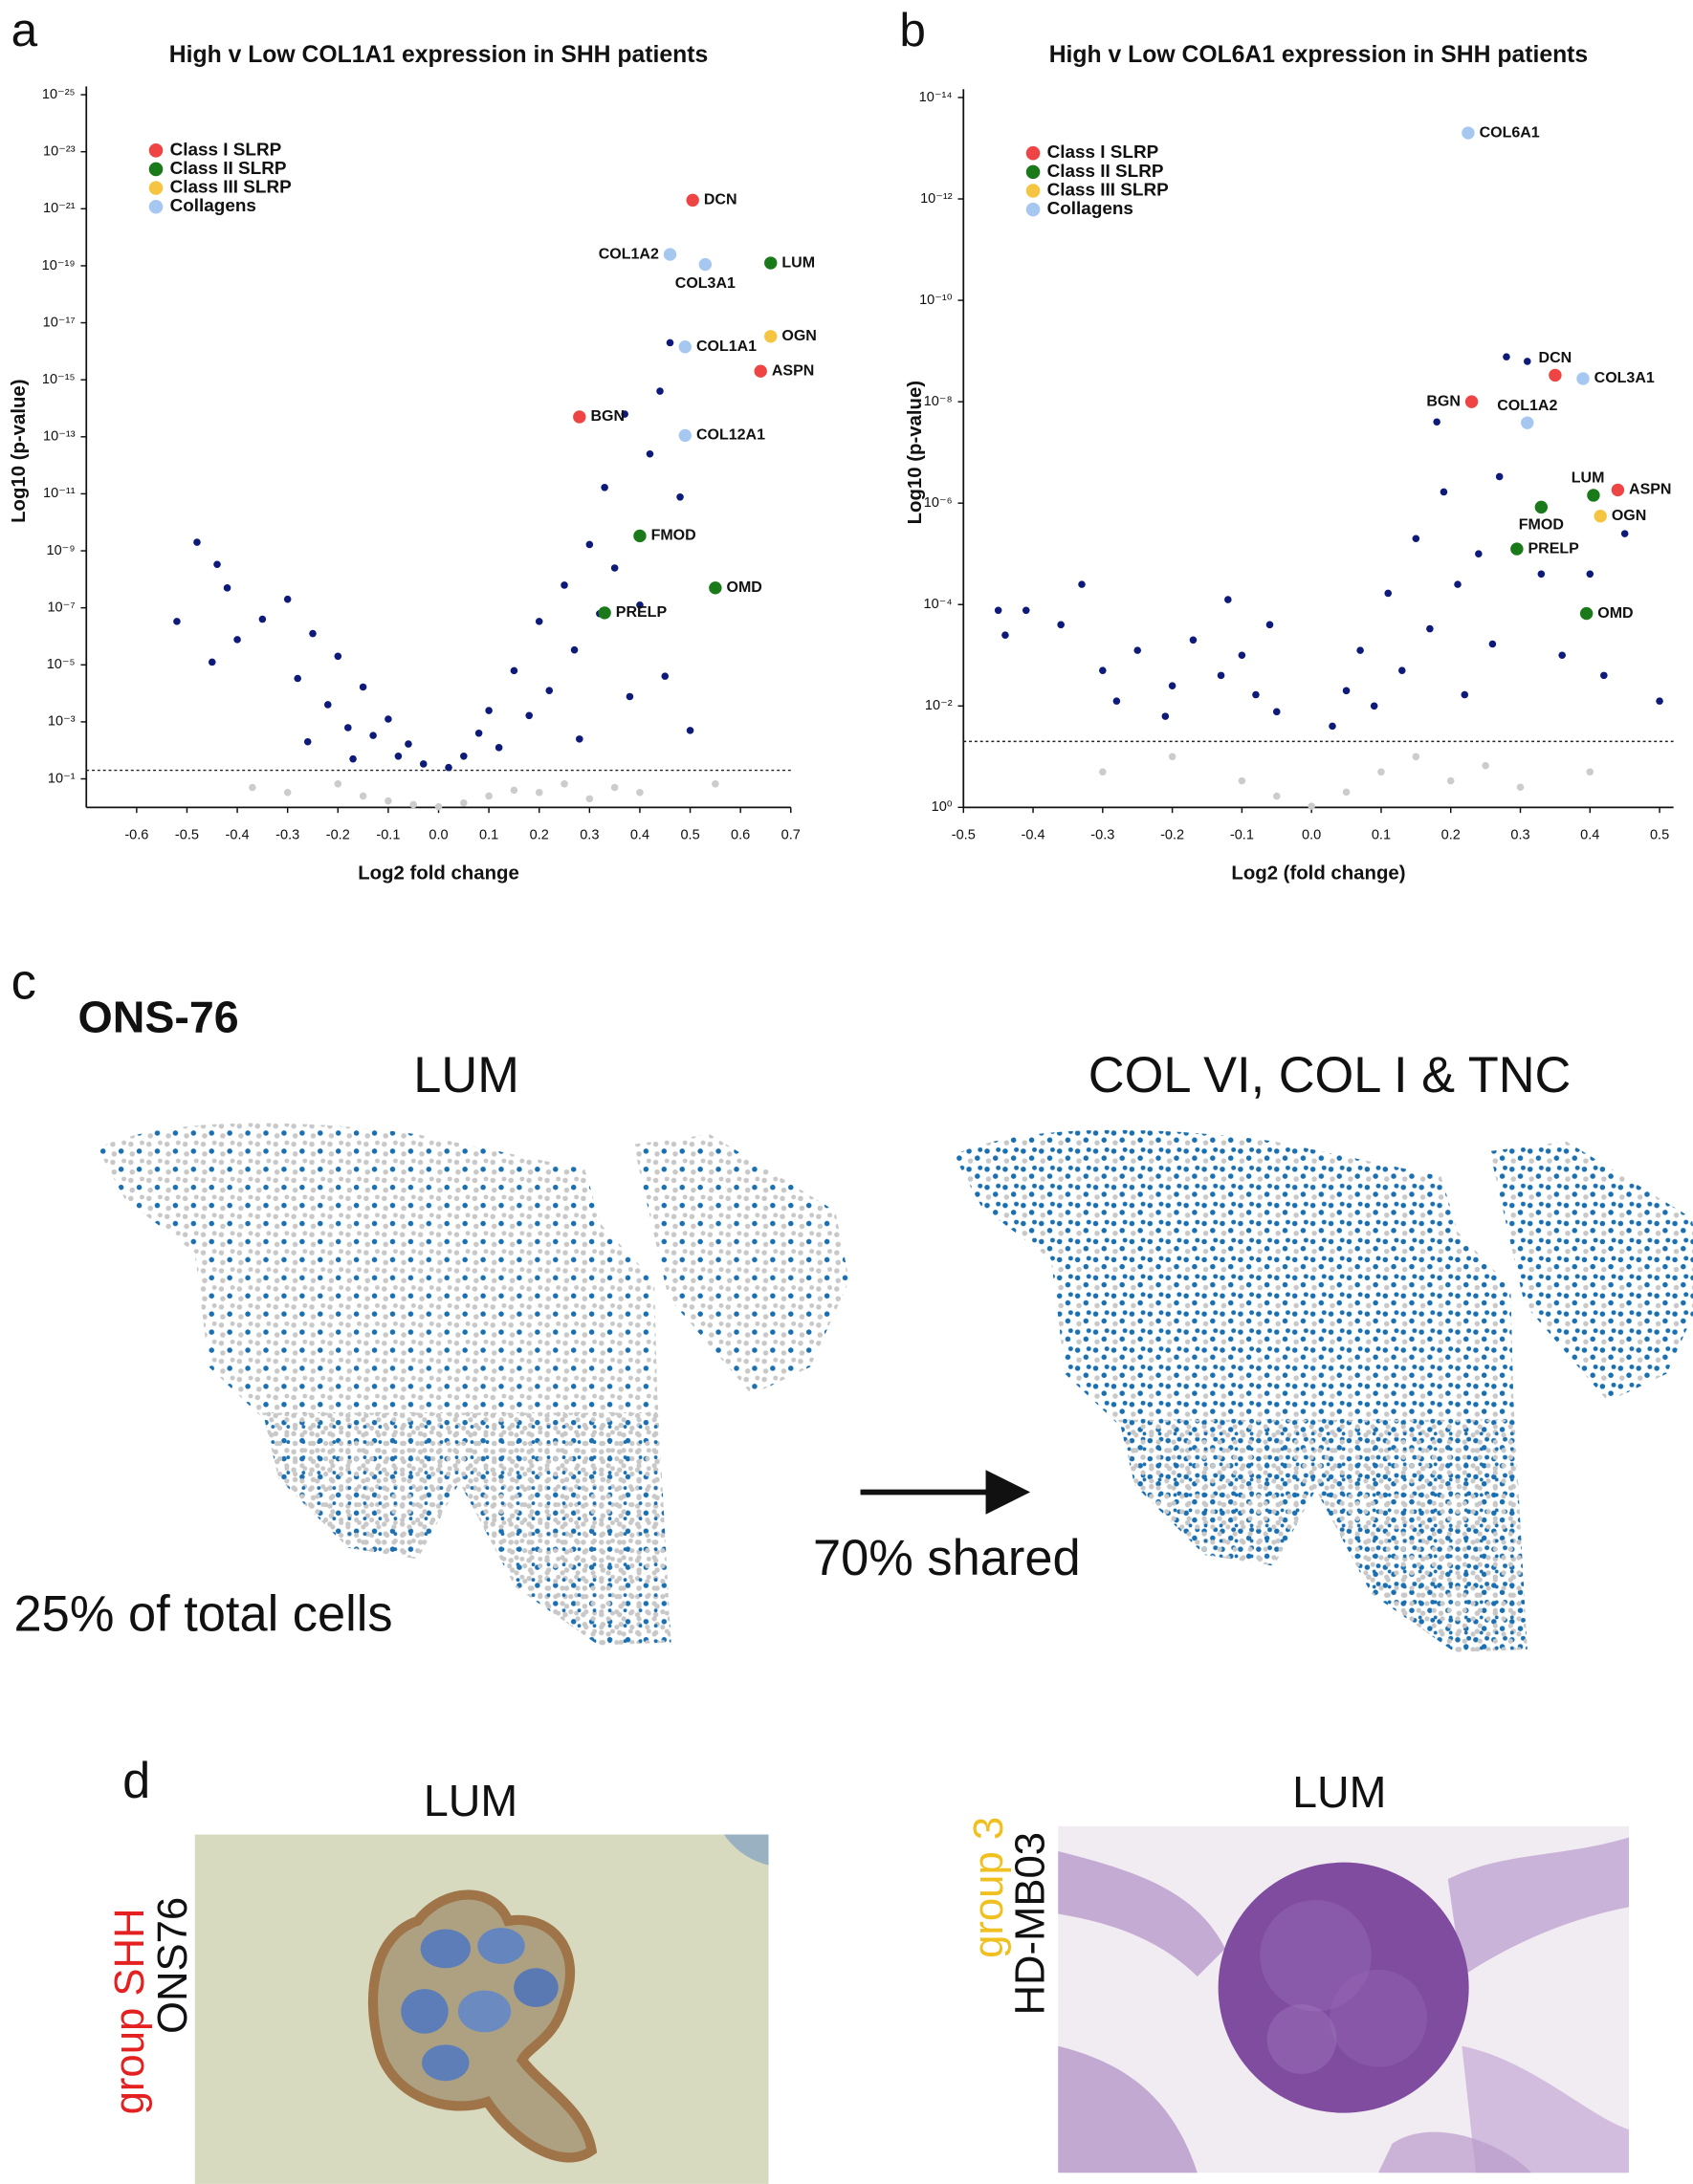 Image resolution: width=1693 pixels, height=2184 pixels. I want to click on y-tick-label: 10⁻¹², so click(936, 199).